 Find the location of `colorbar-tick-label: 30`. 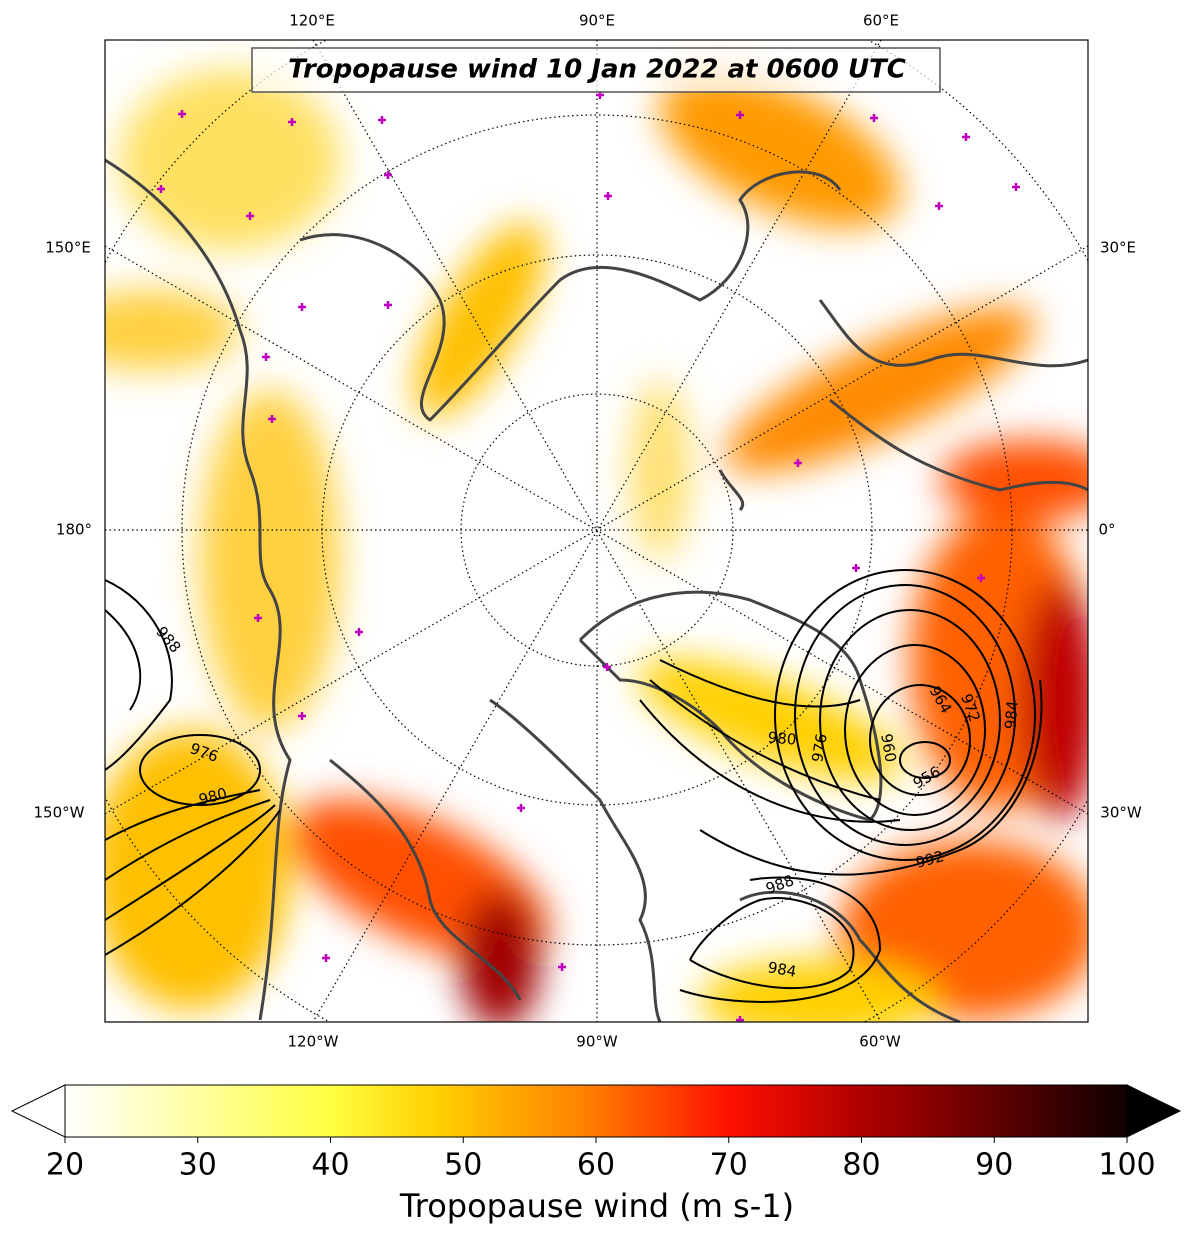

colorbar-tick-label: 30 is located at coordinates (198, 1165).